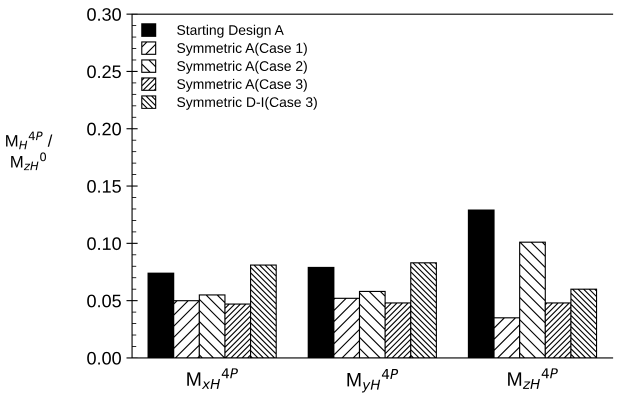 This screenshot has height=404, width=620. What do you see at coordinates (242, 85) in the screenshot?
I see `legend-label: Symmetric A(Case 3)` at bounding box center [242, 85].